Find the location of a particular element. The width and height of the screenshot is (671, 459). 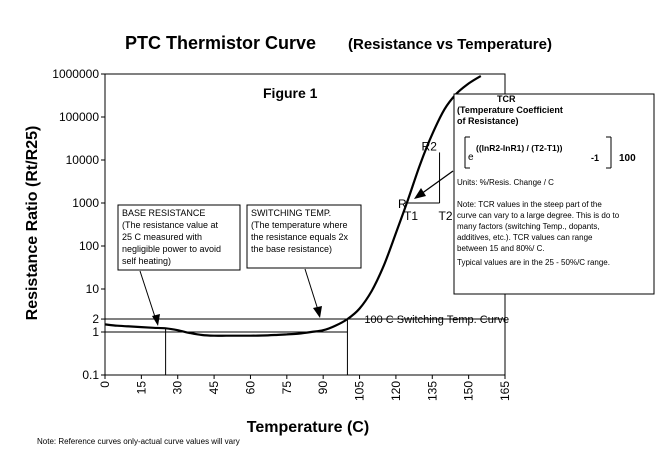

tcr-subheading: of Resistance) is located at coordinates (488, 121).